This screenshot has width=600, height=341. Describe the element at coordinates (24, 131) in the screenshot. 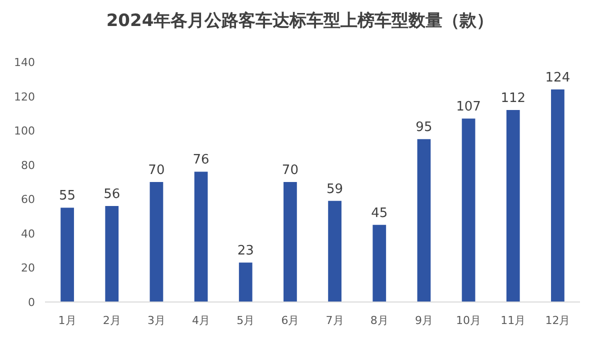

I see `y-tick-label: 100` at that location.